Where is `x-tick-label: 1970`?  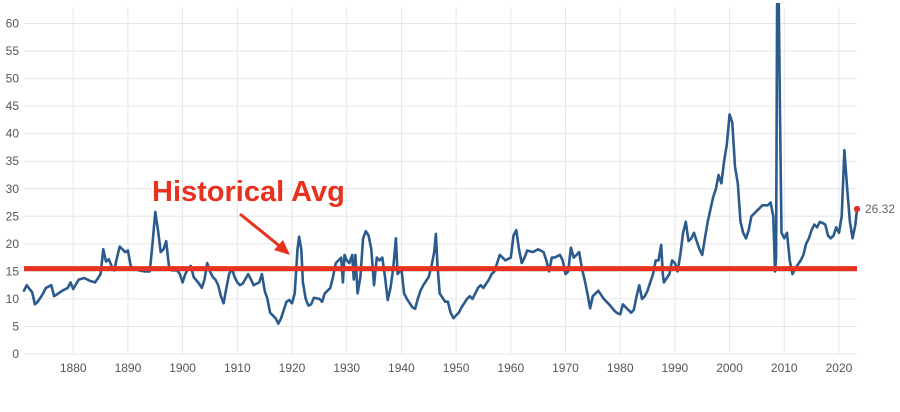 x-tick-label: 1970 is located at coordinates (565, 368).